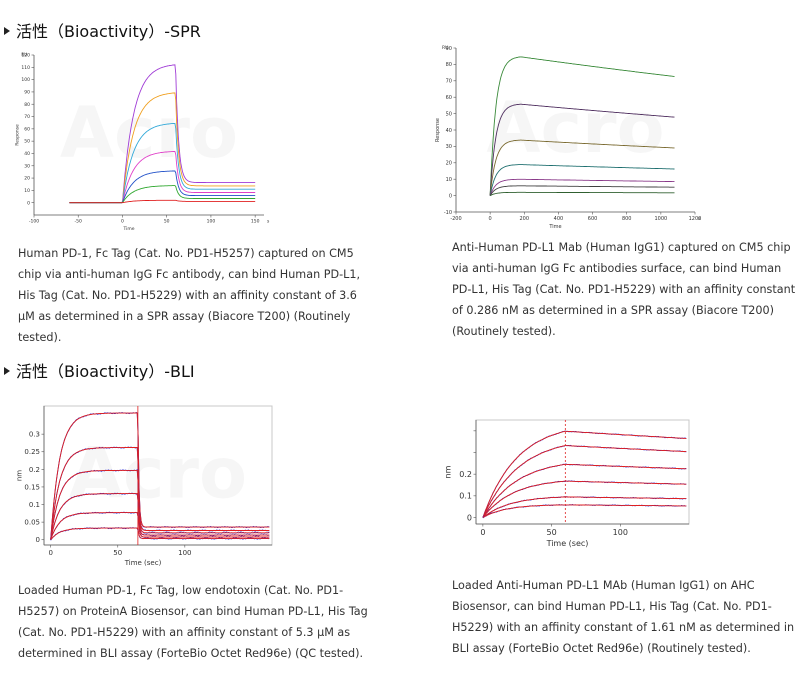  I want to click on sensorgram-line-c6, so click(582, 190).